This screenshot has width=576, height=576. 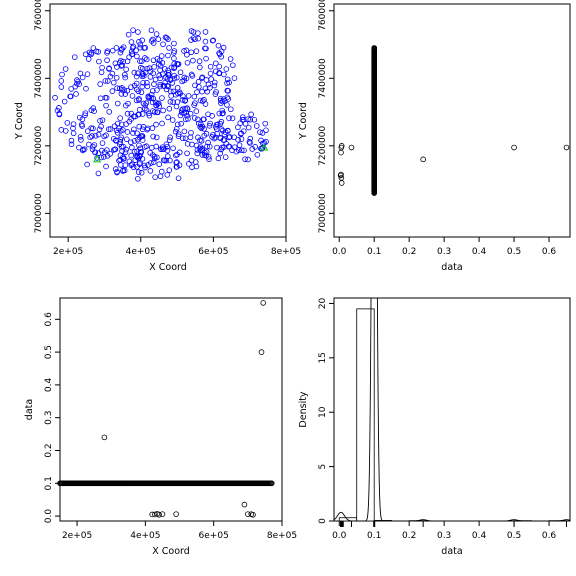 I want to click on y-tick-label: 5, so click(x=323, y=467).